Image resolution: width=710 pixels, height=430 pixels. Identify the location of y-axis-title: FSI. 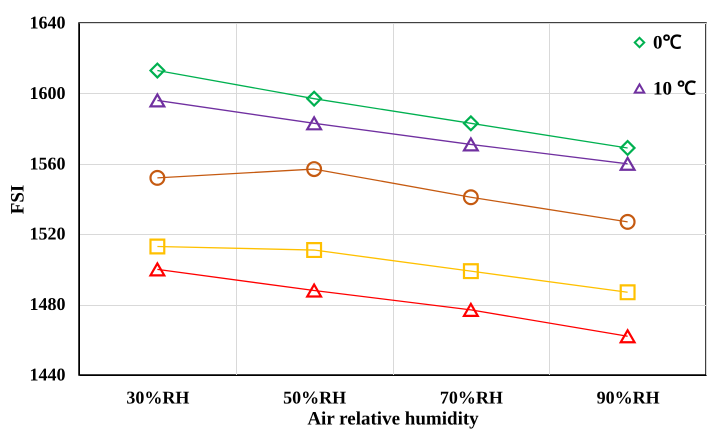
(18, 199).